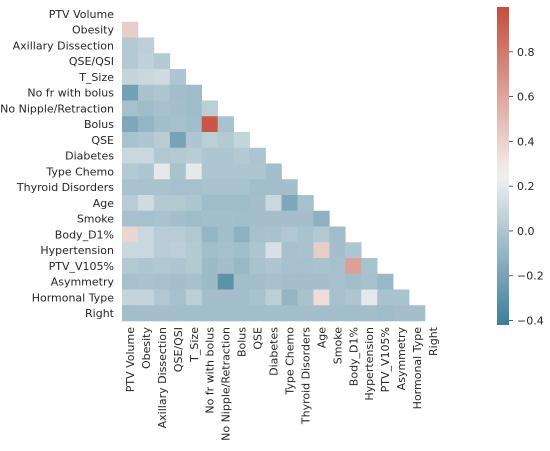 This screenshot has height=451, width=550. Describe the element at coordinates (77, 250) in the screenshot. I see `row-label: Hypertension` at that location.